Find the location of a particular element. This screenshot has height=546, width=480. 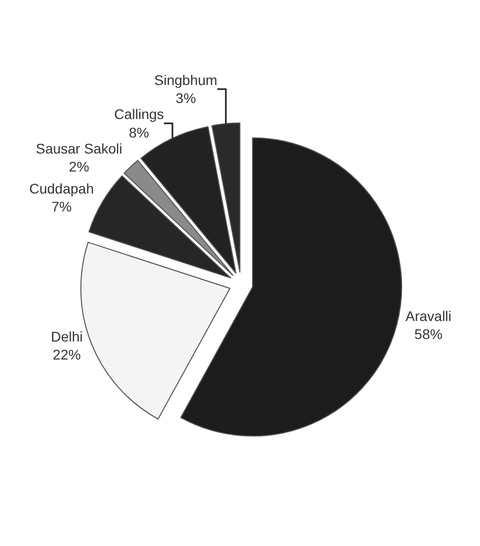

data-label: 3% is located at coordinates (186, 98).